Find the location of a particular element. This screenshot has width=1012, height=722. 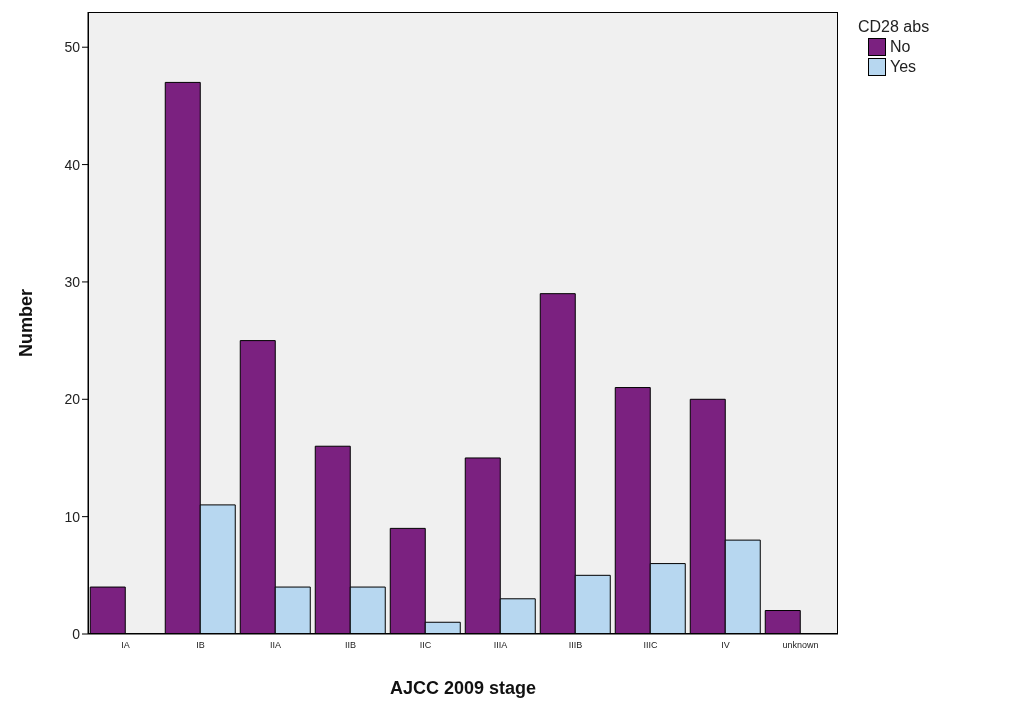

x-tick-label: IV is located at coordinates (725, 645).